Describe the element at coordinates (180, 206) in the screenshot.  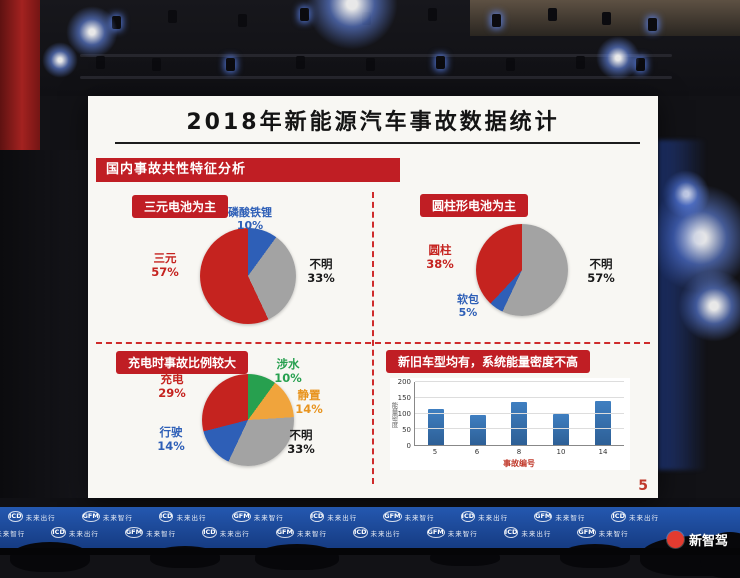
I see `q1-banner: 三元电池为主` at that location.